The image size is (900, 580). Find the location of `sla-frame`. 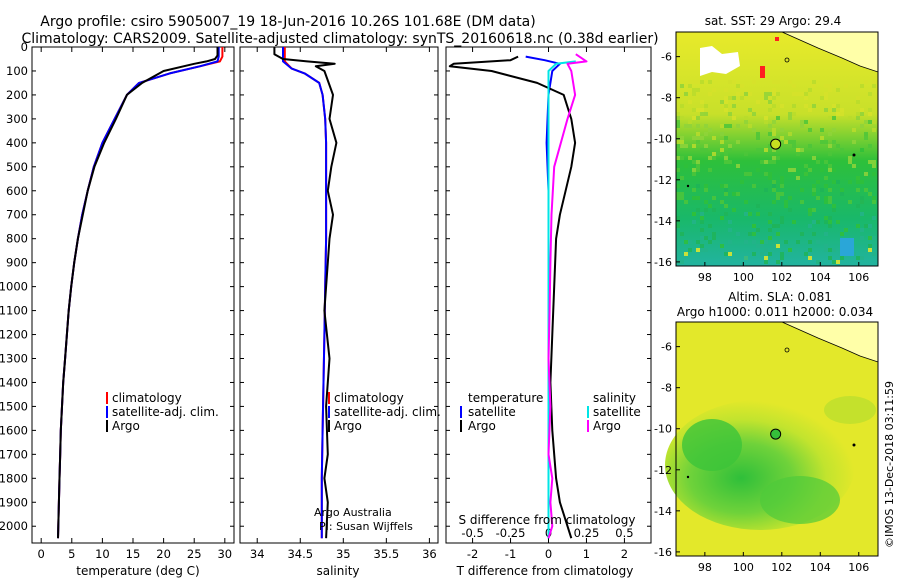

sla-frame is located at coordinates (777, 439).